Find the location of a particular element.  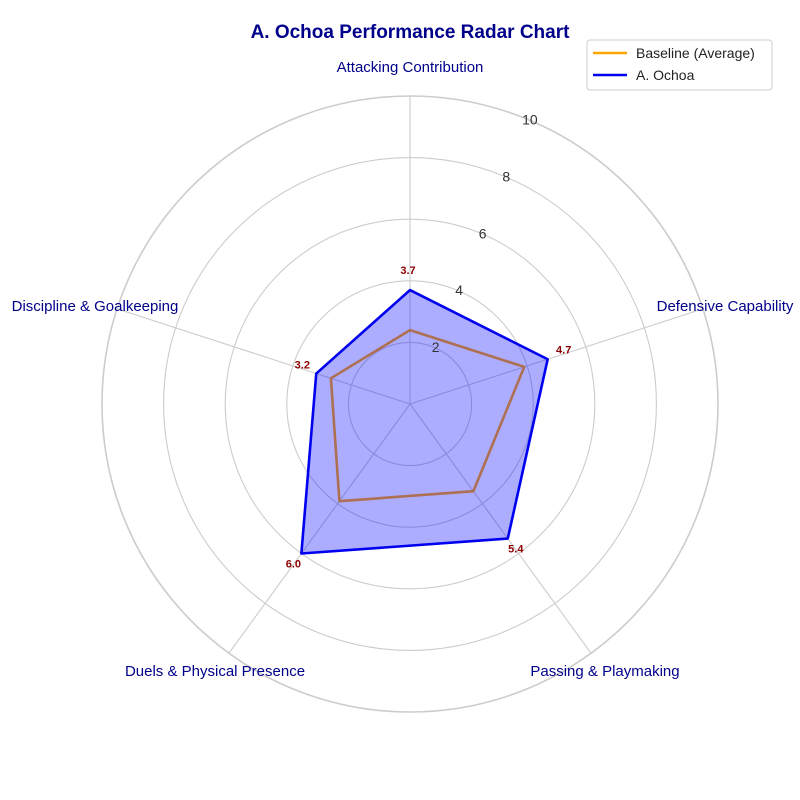

tick-label: 2 is located at coordinates (436, 347).